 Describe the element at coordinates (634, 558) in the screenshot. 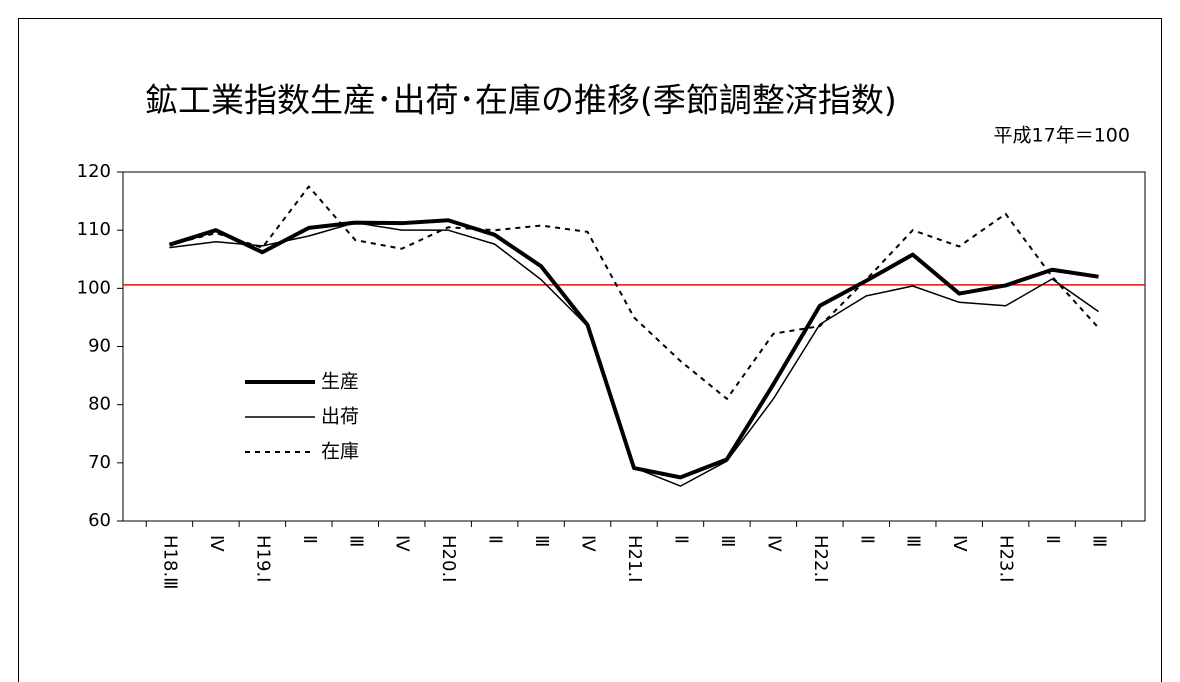

I see `x-tick-label: H21.Ⅰ` at that location.